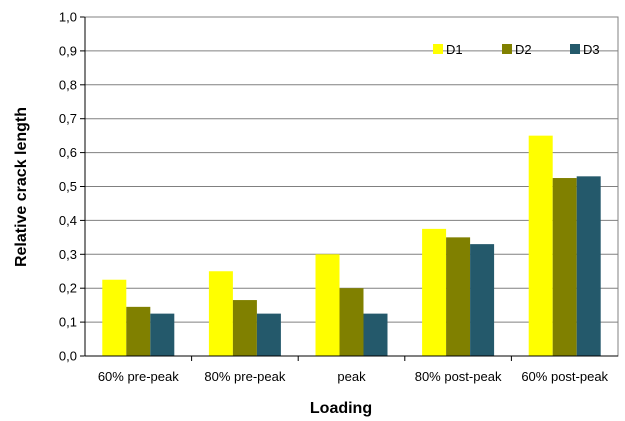  What do you see at coordinates (21, 187) in the screenshot?
I see `y-axis-title: Relative crack length` at bounding box center [21, 187].